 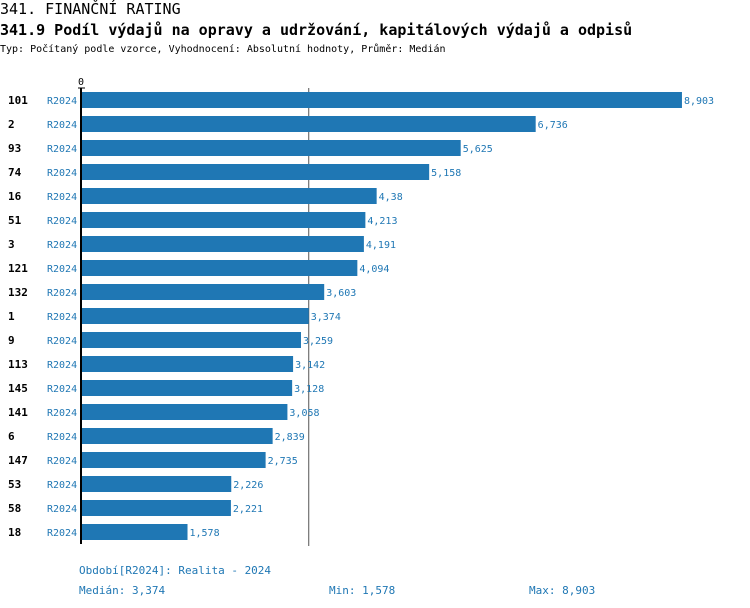 What do you see at coordinates (318, 341) in the screenshot?
I see `data-label: 3,259` at bounding box center [318, 341].